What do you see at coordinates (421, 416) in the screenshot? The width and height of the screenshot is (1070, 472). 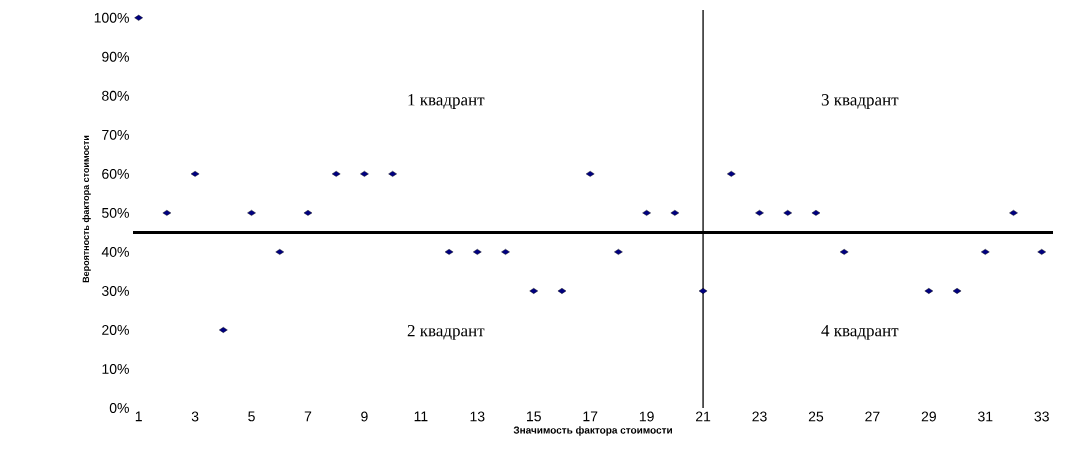 I see `x-tick-label: 11` at bounding box center [421, 416].